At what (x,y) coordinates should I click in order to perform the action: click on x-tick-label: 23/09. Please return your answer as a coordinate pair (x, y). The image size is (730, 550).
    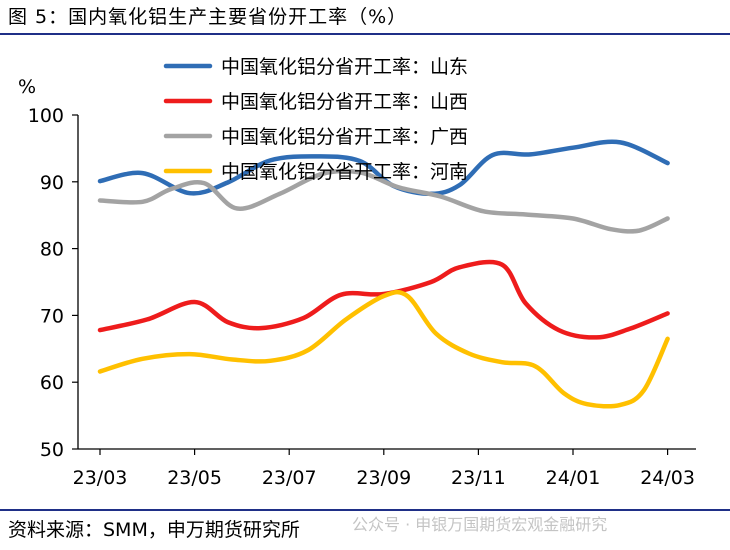
    Looking at the image, I should click on (383, 478).